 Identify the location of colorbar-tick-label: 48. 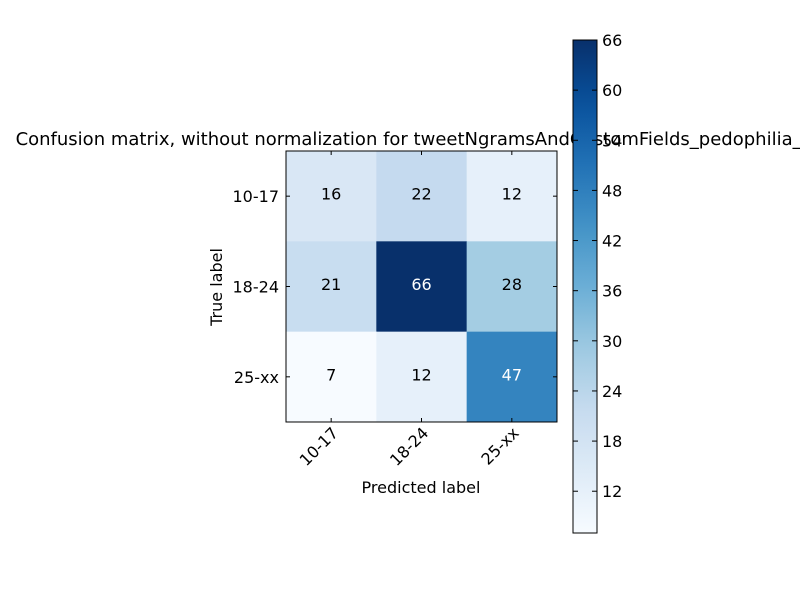
(612, 190).